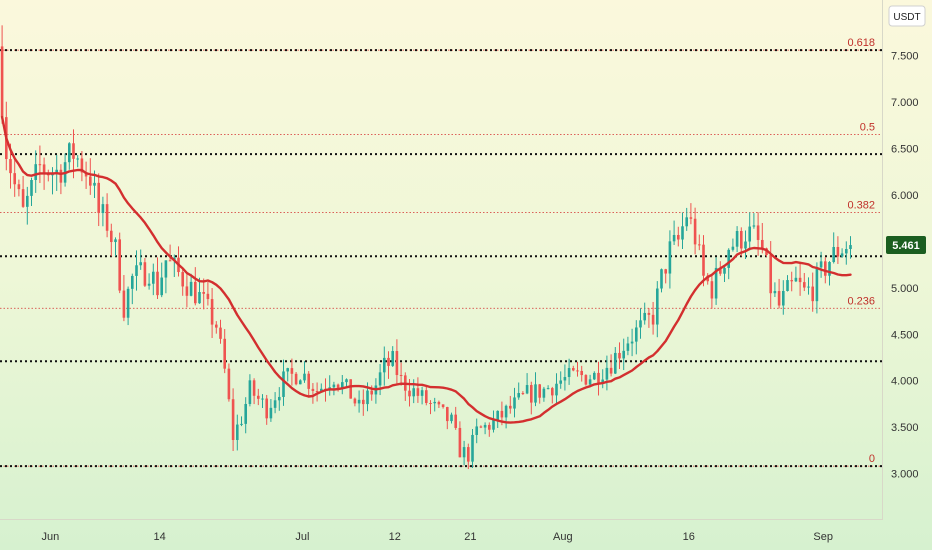 The width and height of the screenshot is (932, 550). I want to click on last-price-value: 5.461, so click(906, 246).